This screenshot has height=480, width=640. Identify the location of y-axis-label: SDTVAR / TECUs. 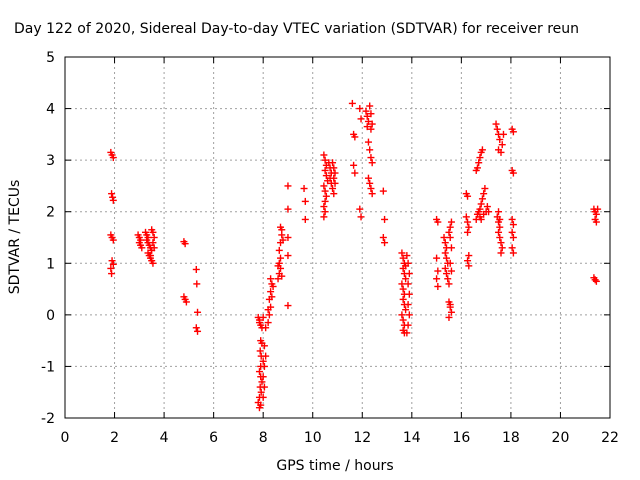
(15, 237).